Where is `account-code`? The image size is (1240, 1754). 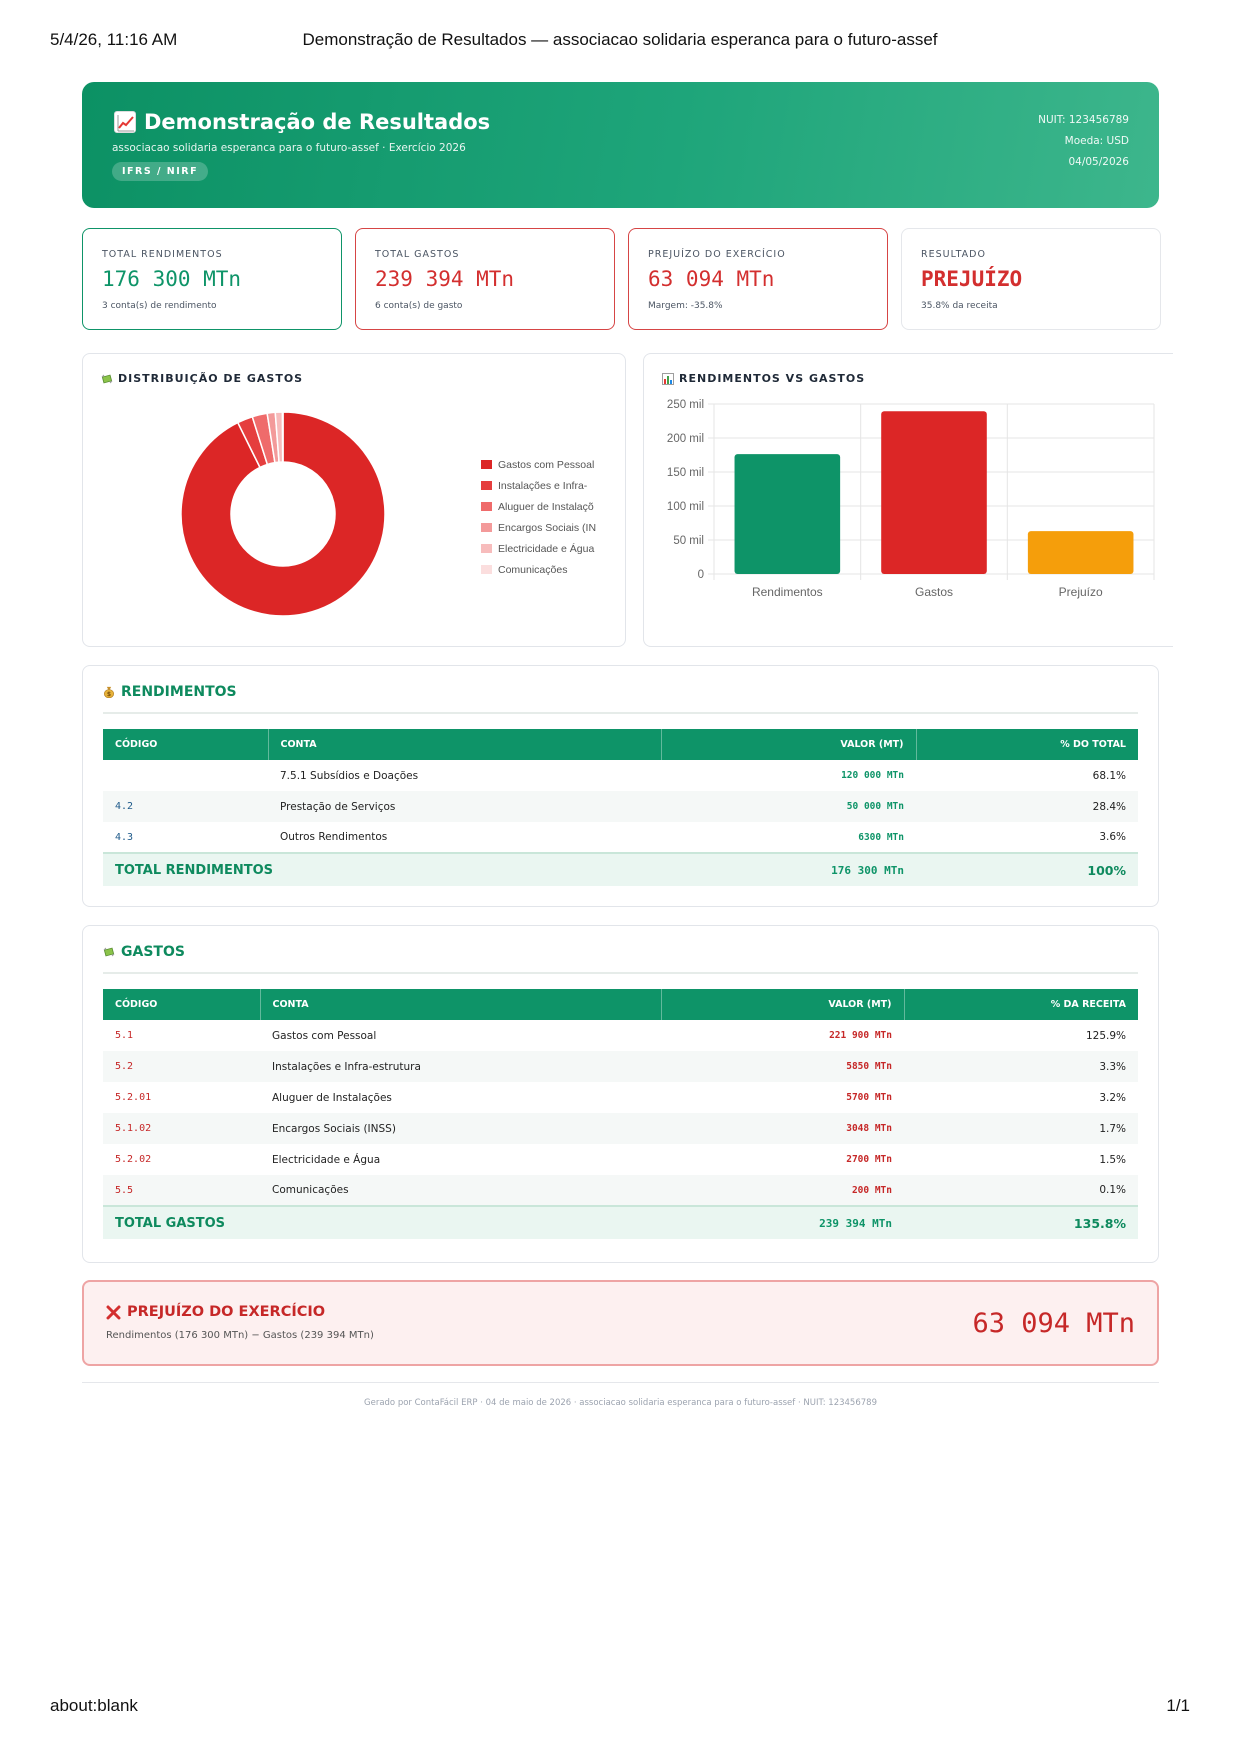
account-code is located at coordinates (185, 775).